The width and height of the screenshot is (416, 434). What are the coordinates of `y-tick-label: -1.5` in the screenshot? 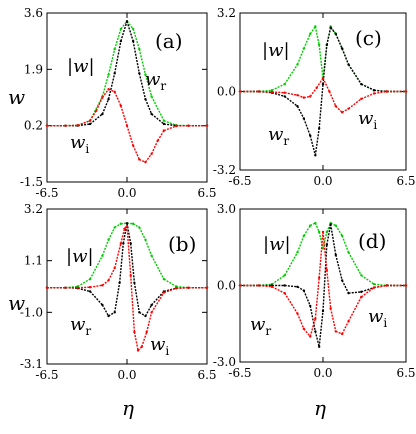 It's located at (31, 182).